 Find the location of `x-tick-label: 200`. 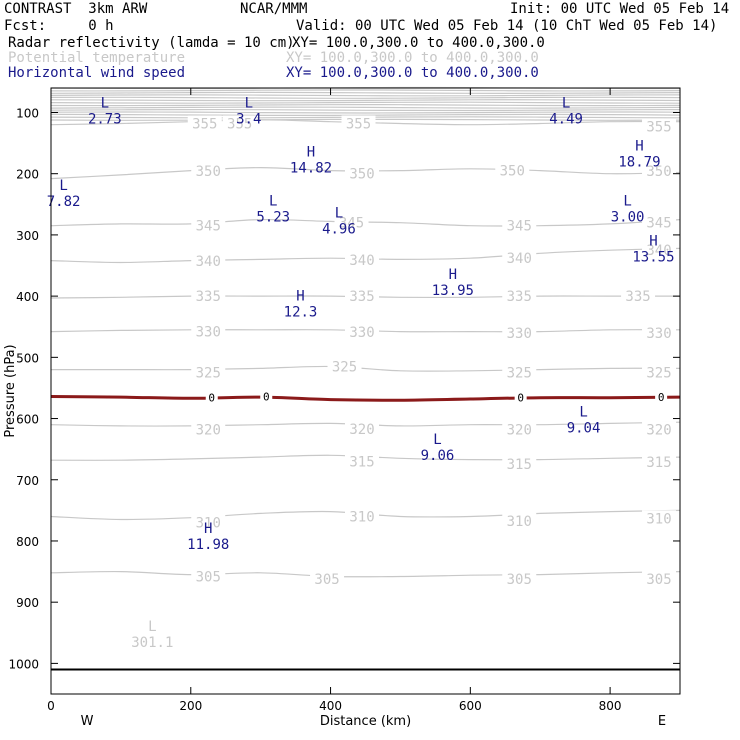

x-tick-label: 200 is located at coordinates (190, 706).